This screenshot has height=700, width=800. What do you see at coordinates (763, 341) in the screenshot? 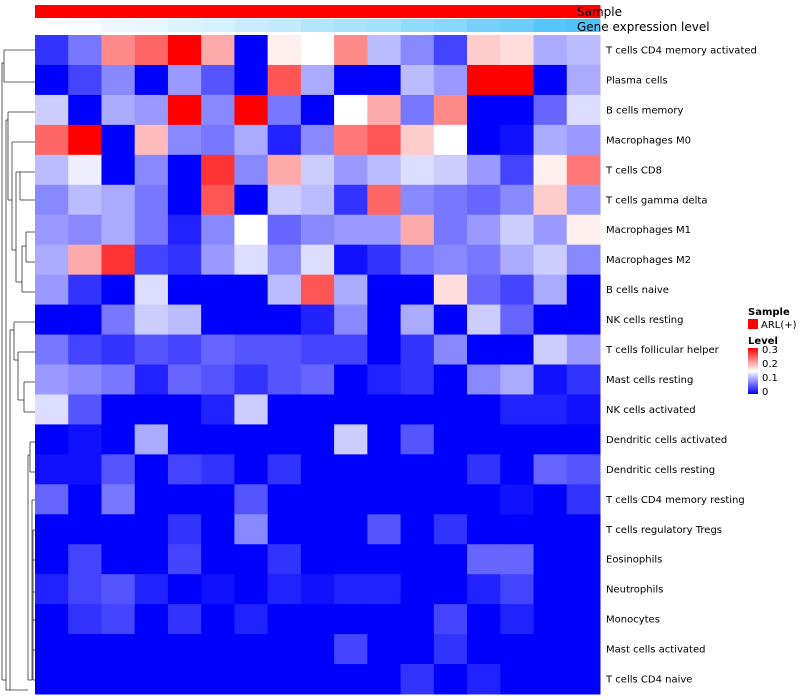
I see `legend-level-title: Level` at bounding box center [763, 341].